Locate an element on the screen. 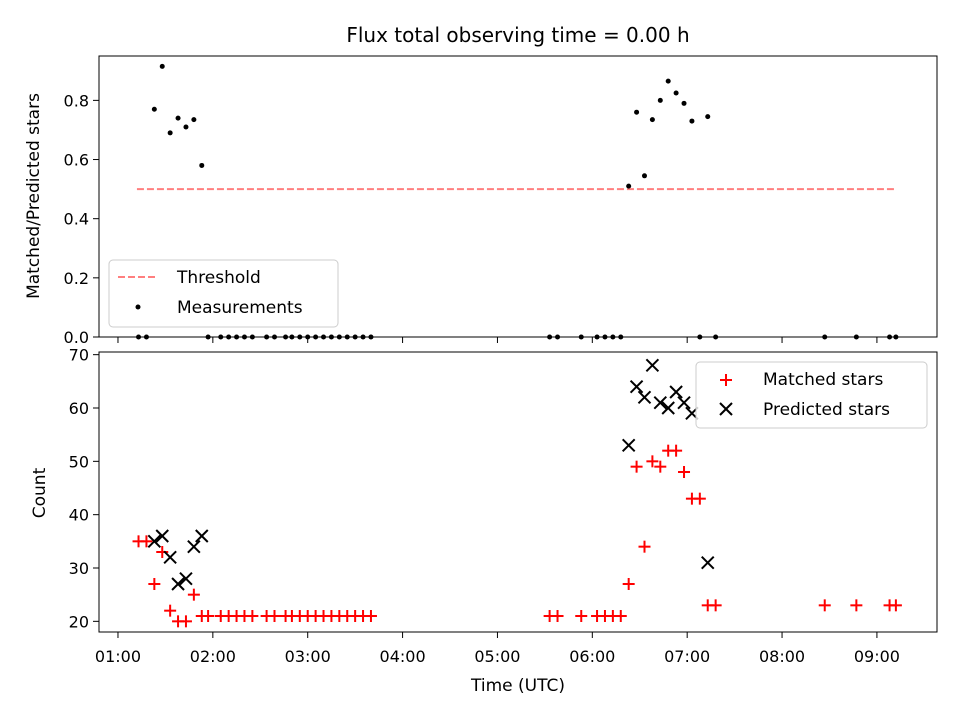 The image size is (960, 720). ratio-y-ticks: 0.0 0.2 0.4 0.6 0.8 is located at coordinates (81, 219).